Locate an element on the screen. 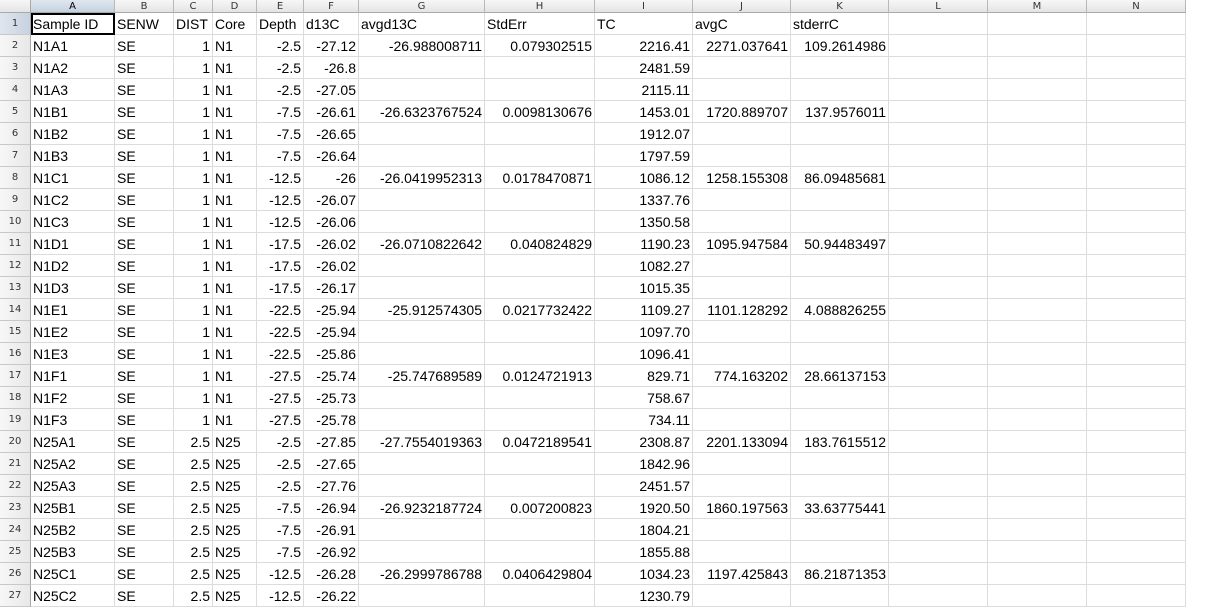 Image resolution: width=1217 pixels, height=607 pixels. cell-j12 is located at coordinates (742, 266).